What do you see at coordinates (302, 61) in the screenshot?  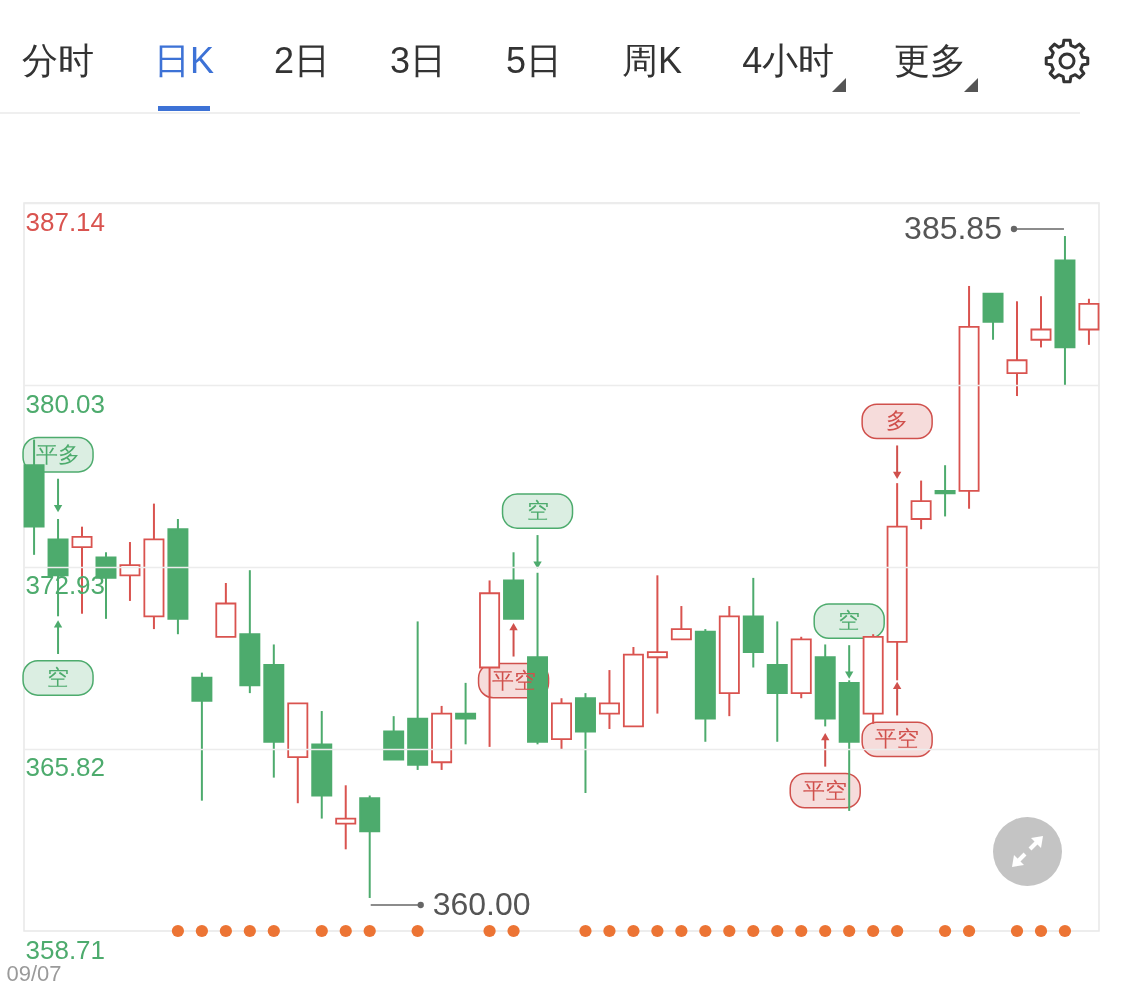 I see `text: 2日` at bounding box center [302, 61].